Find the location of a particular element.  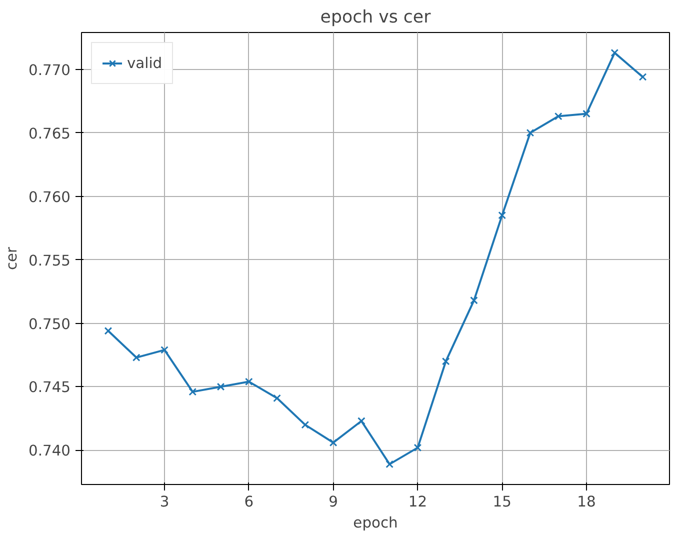

y-axis-title: cer is located at coordinates (12, 258).